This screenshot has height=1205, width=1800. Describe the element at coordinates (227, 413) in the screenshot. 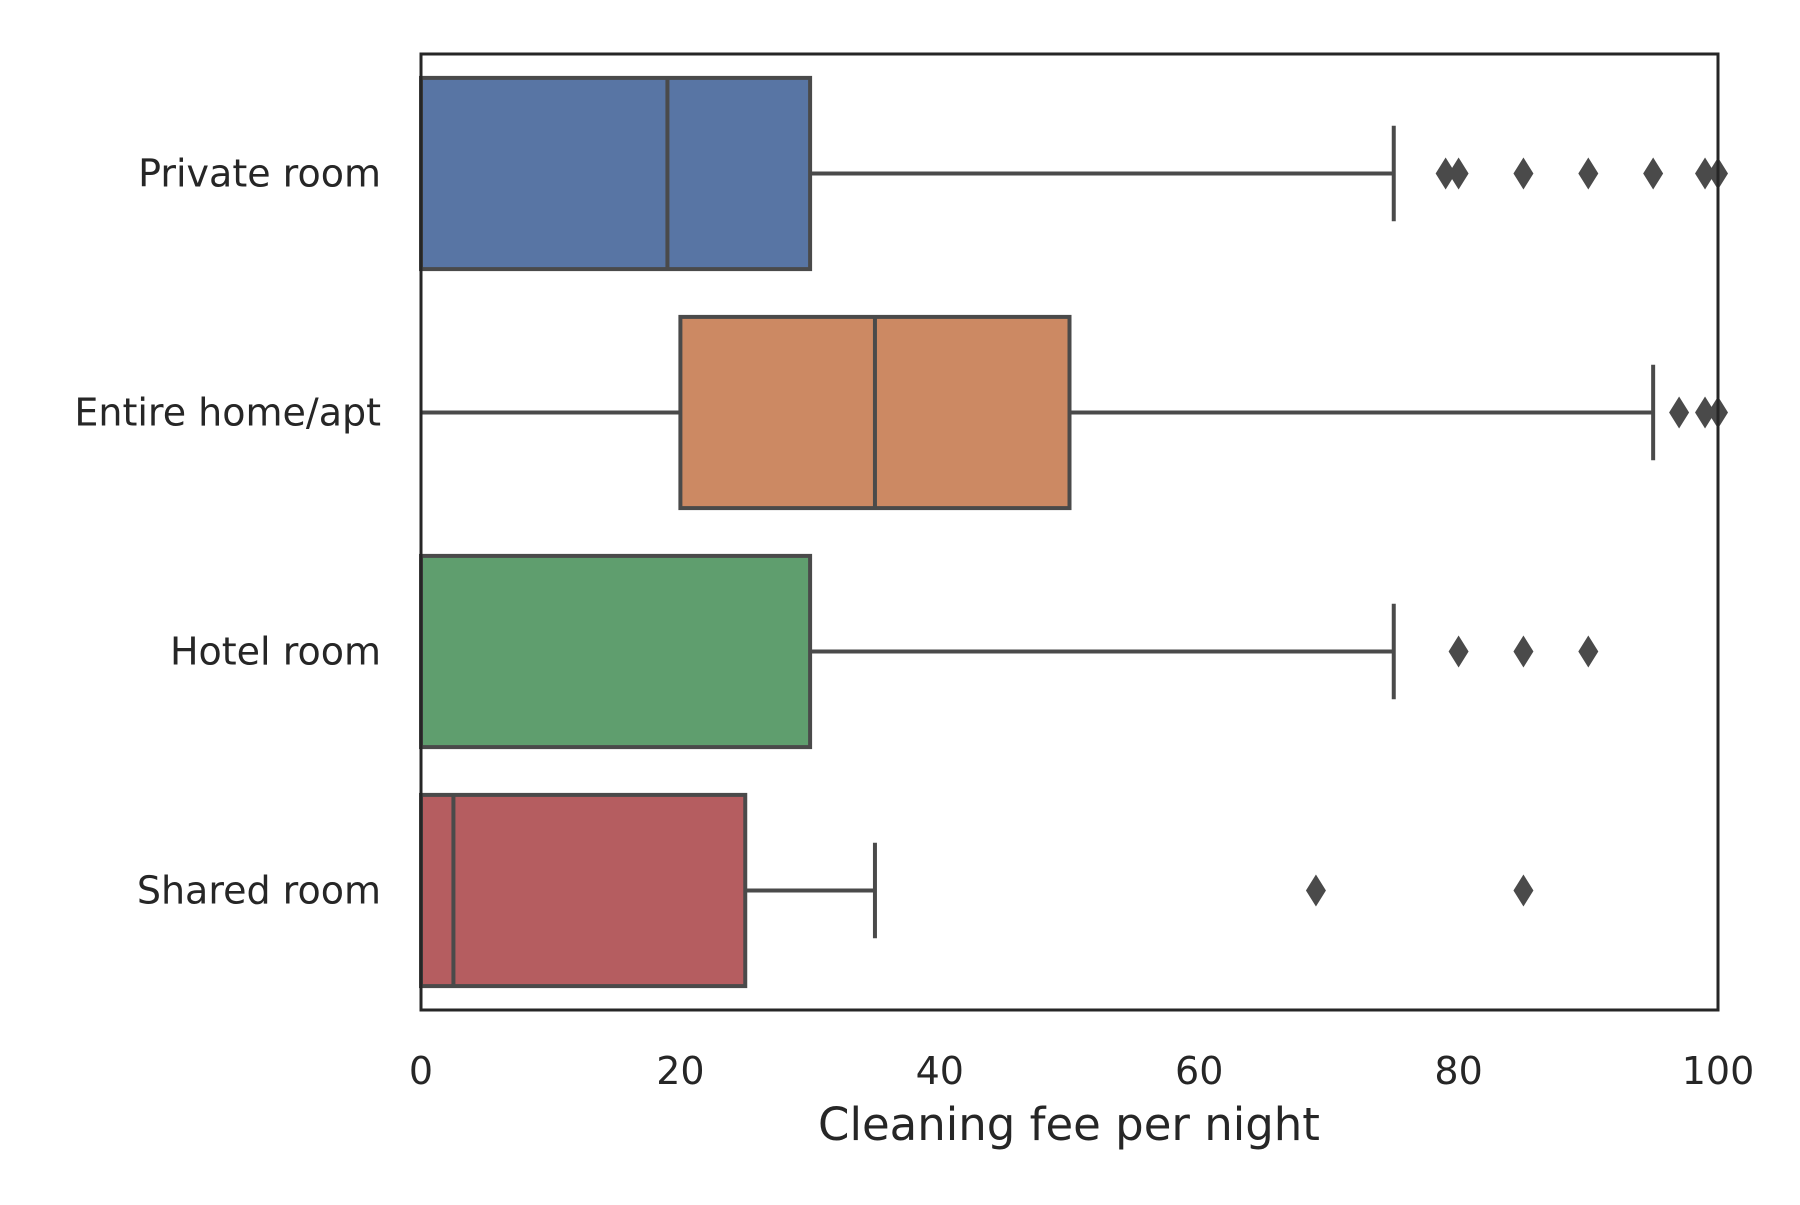

I see `y-tick-label: Entire home/apt` at that location.